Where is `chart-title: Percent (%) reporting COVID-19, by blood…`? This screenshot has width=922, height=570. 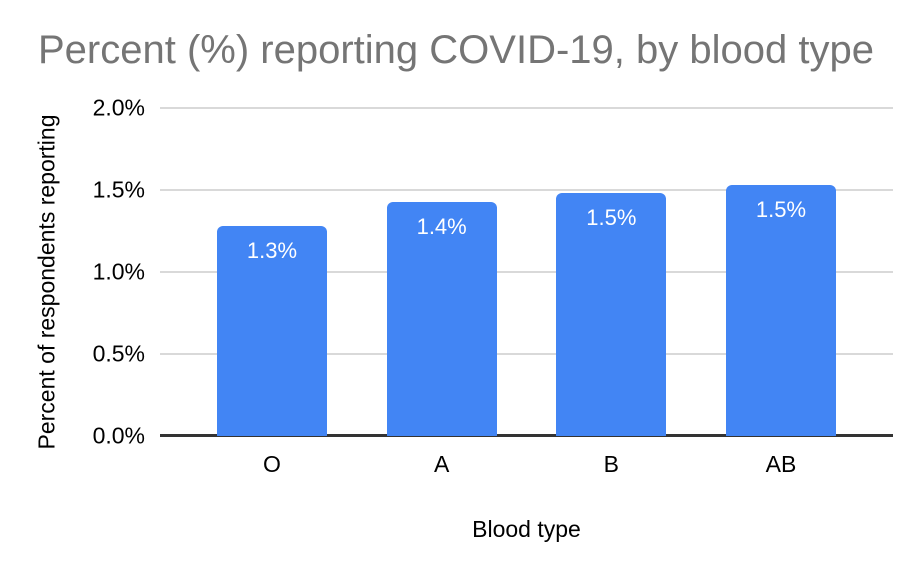 chart-title: Percent (%) reporting COVID-19, by blood… is located at coordinates (456, 50).